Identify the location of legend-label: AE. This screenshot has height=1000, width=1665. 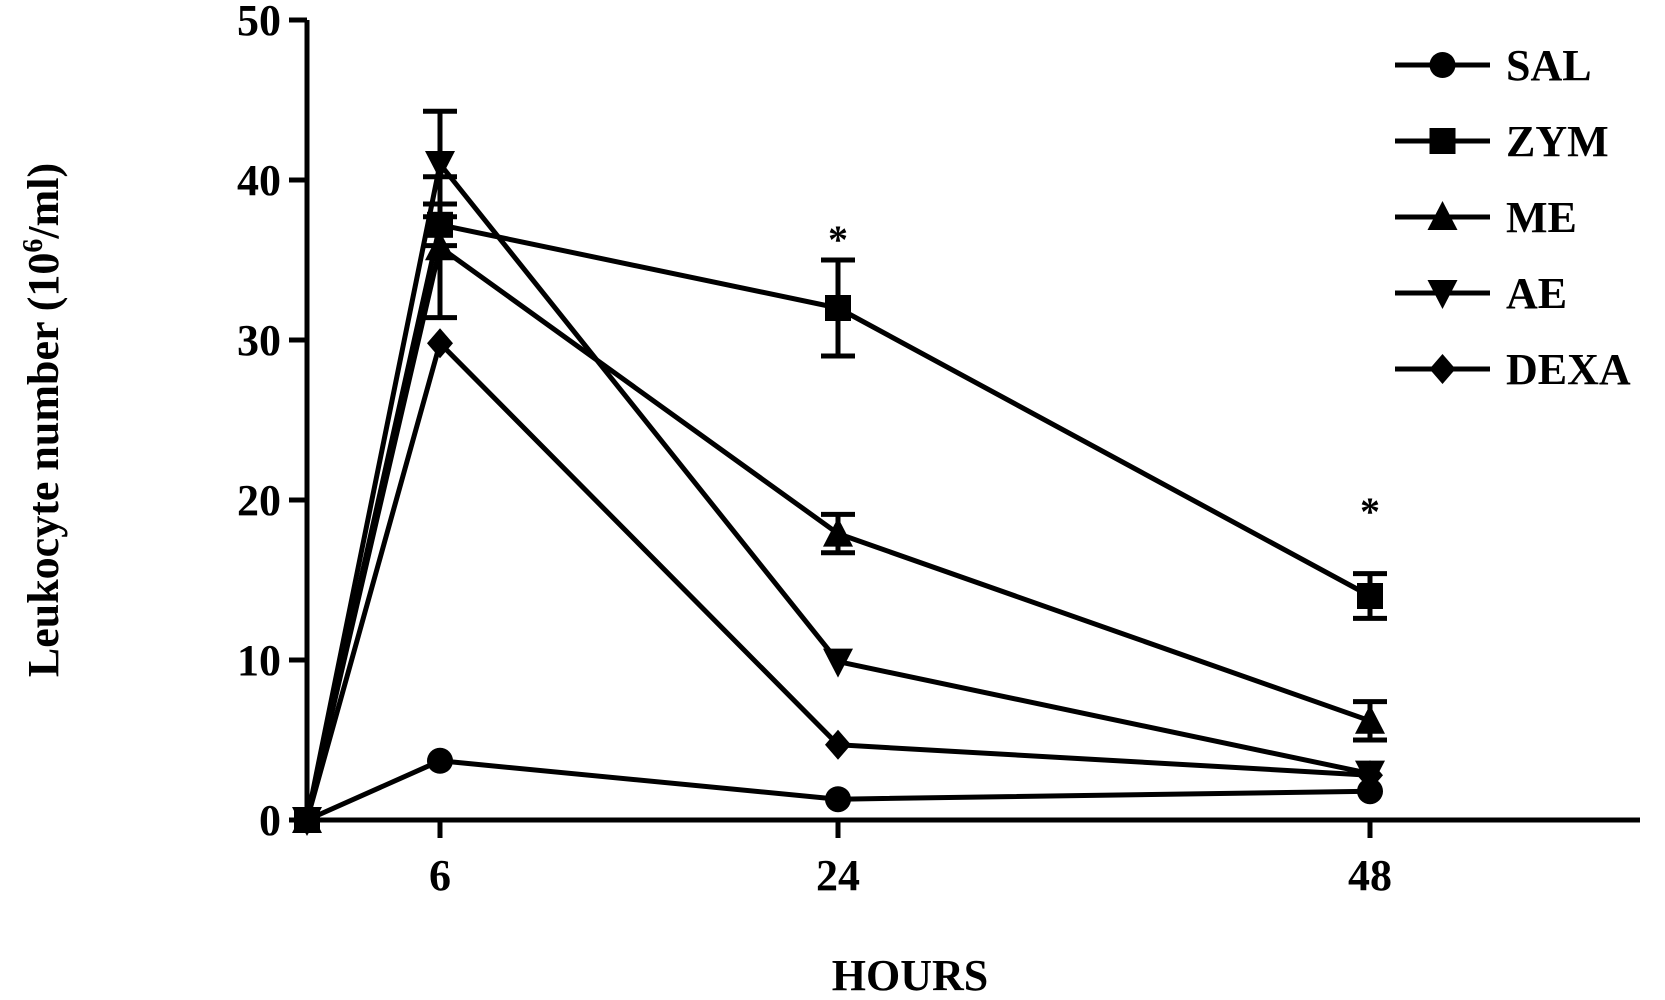
(1536, 293).